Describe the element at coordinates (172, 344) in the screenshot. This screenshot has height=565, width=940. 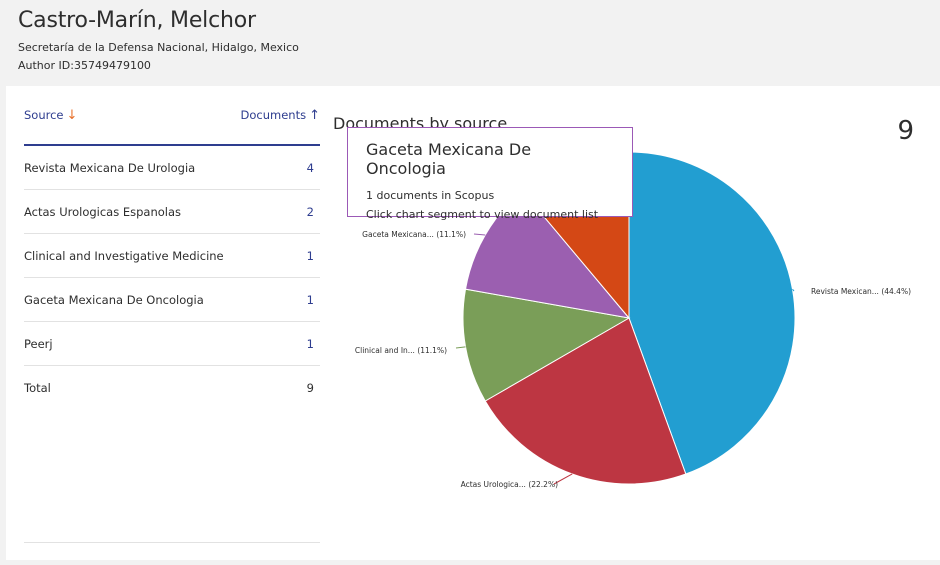
I see `table-row: Peerj 1` at that location.